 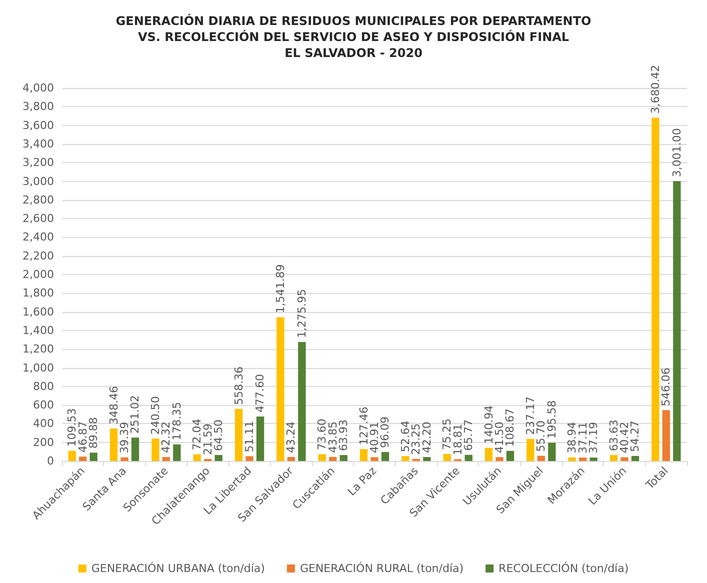 What do you see at coordinates (666, 387) in the screenshot?
I see `data-label: 546.06` at bounding box center [666, 387].